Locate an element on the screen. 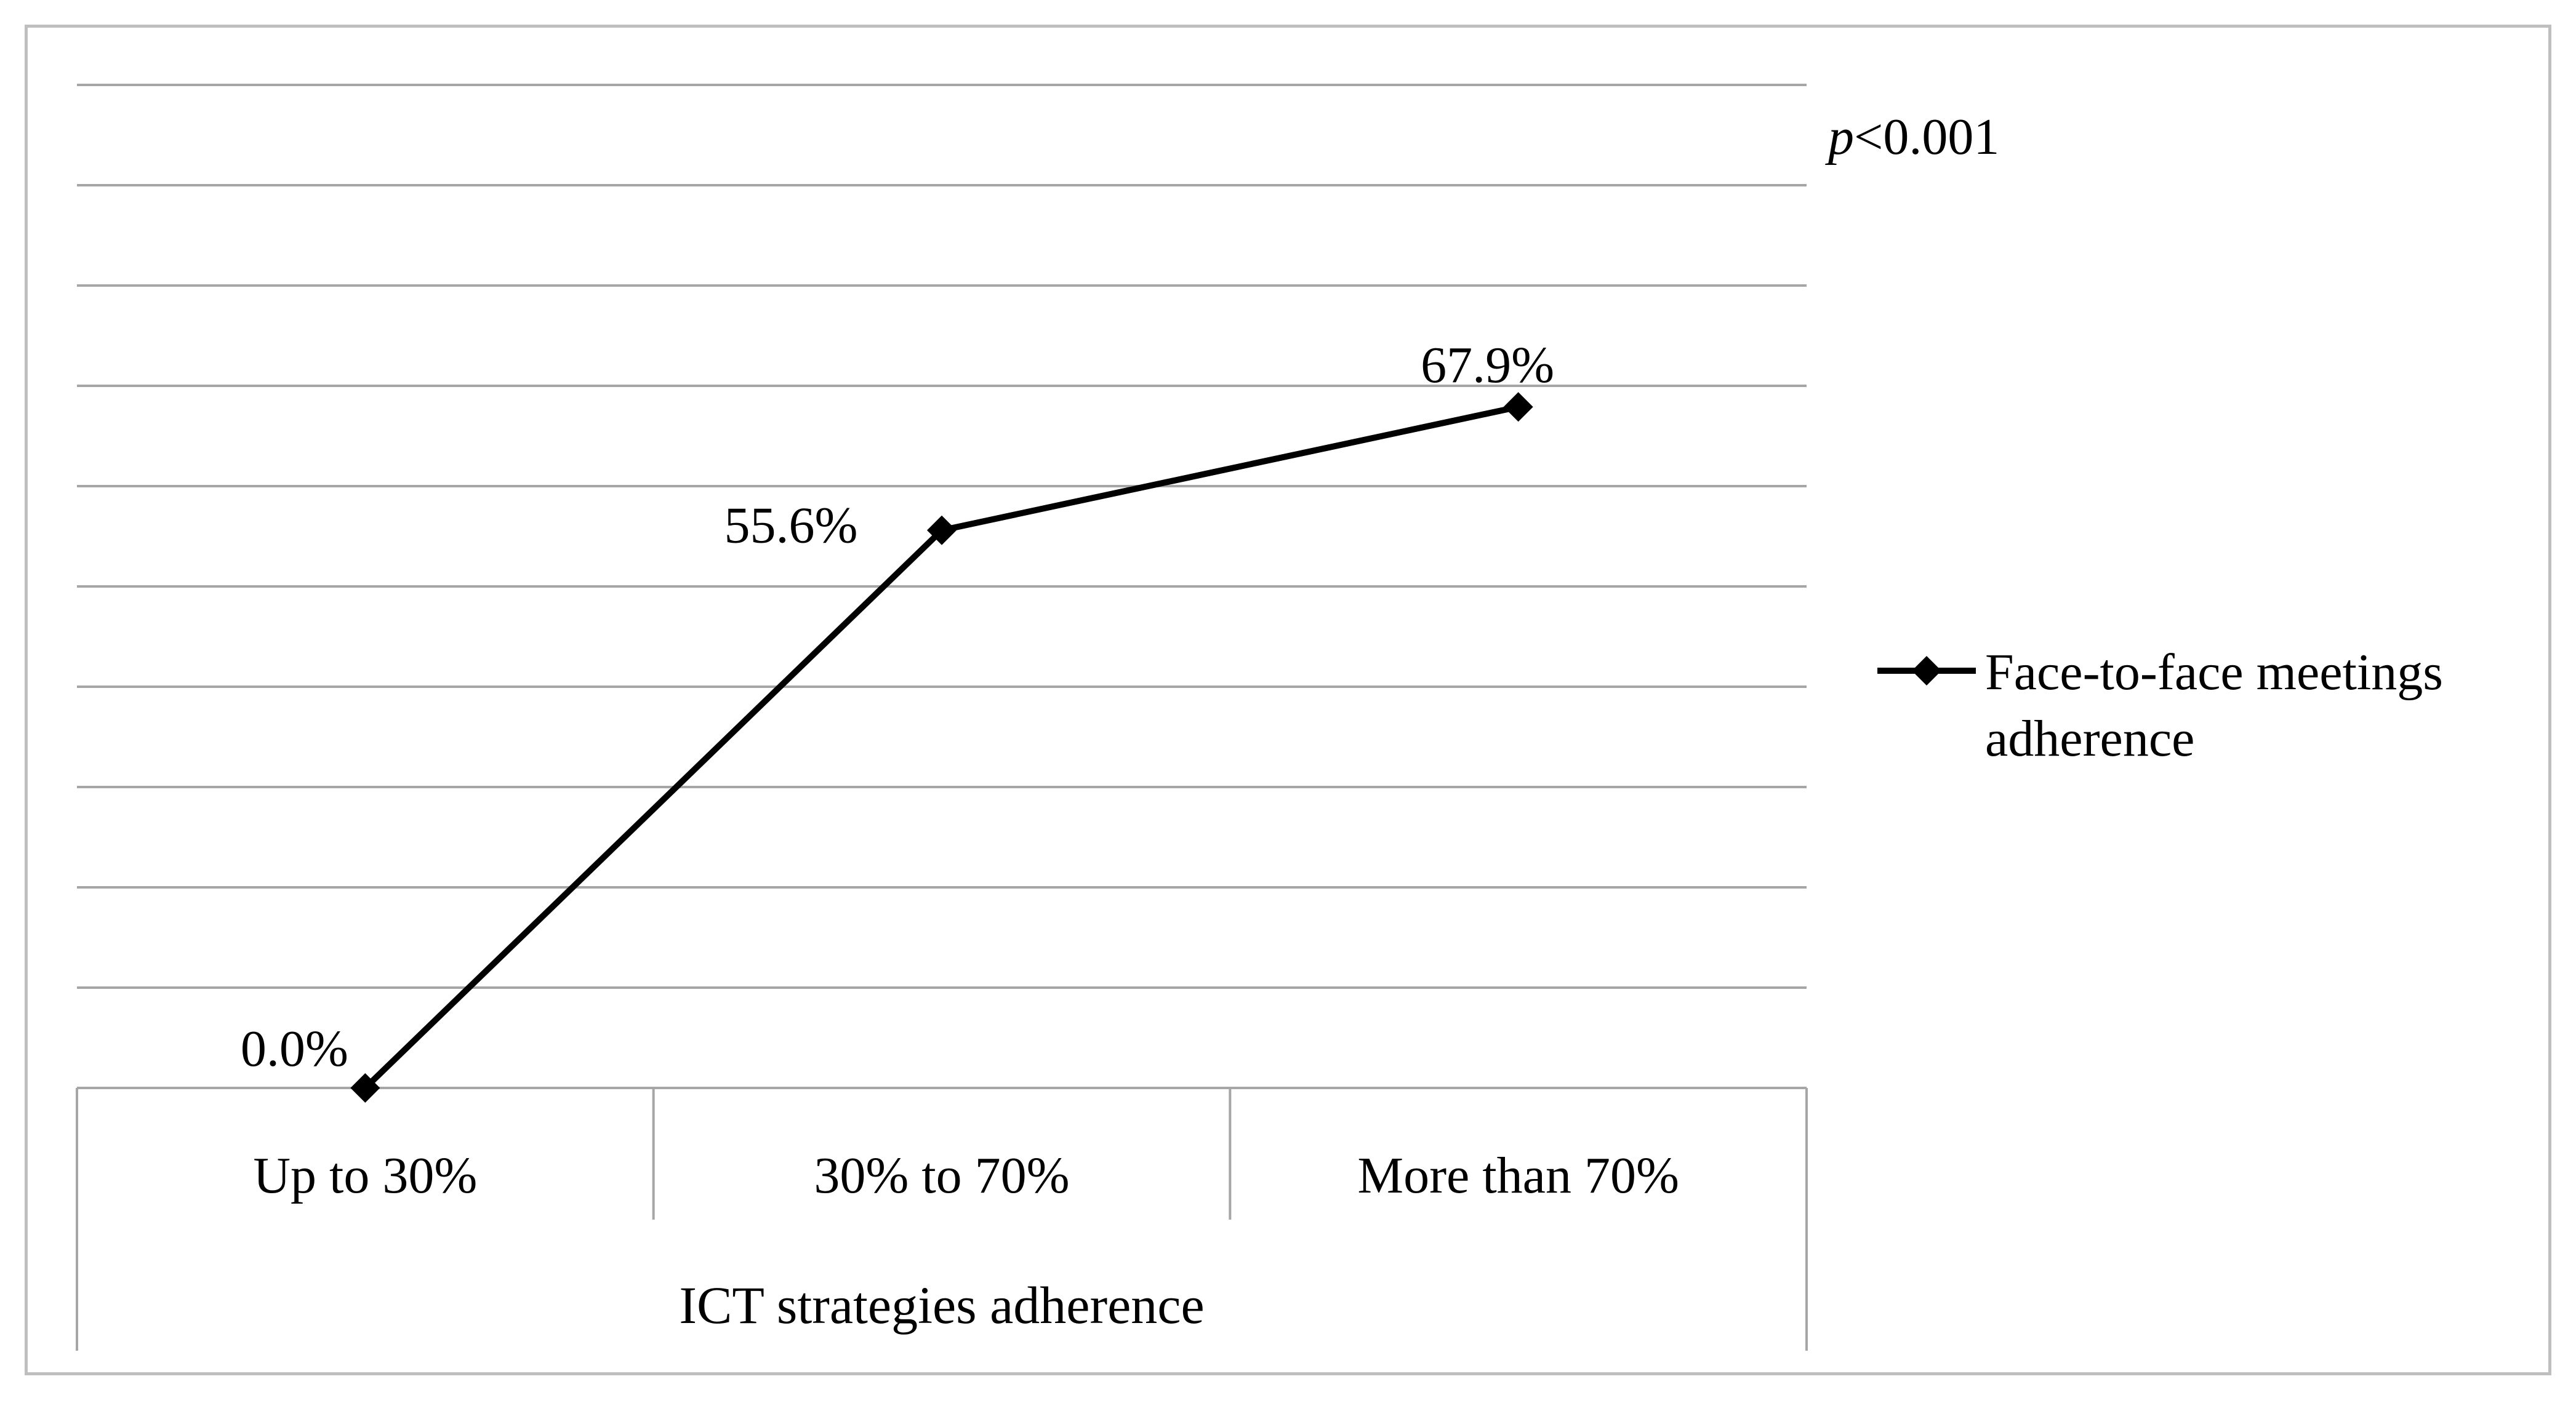 The height and width of the screenshot is (1403, 2576). x-tick-label: Up to 30% is located at coordinates (365, 1175).